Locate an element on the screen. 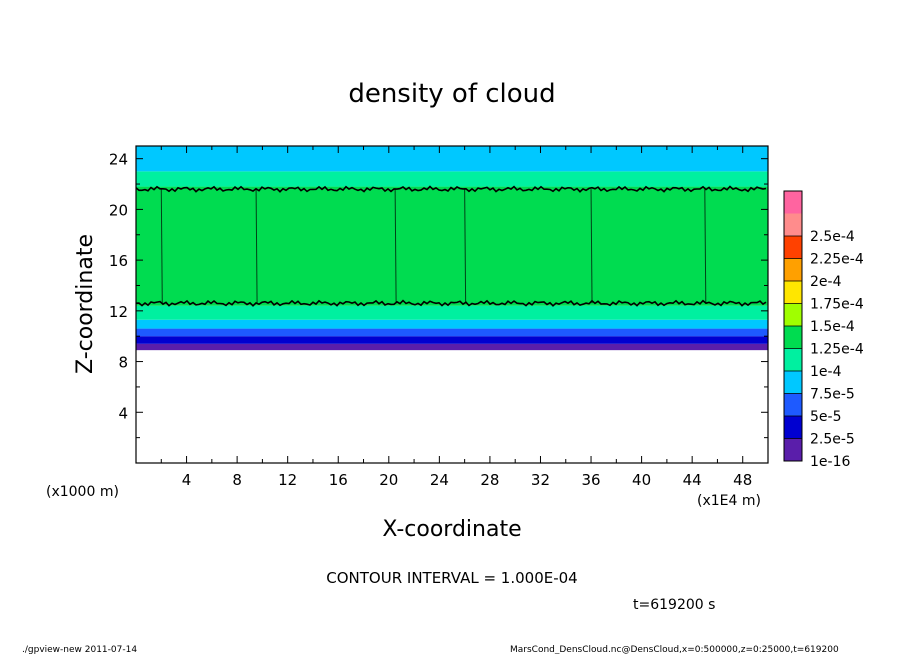  x-tick-label-4: 20 is located at coordinates (388, 480).